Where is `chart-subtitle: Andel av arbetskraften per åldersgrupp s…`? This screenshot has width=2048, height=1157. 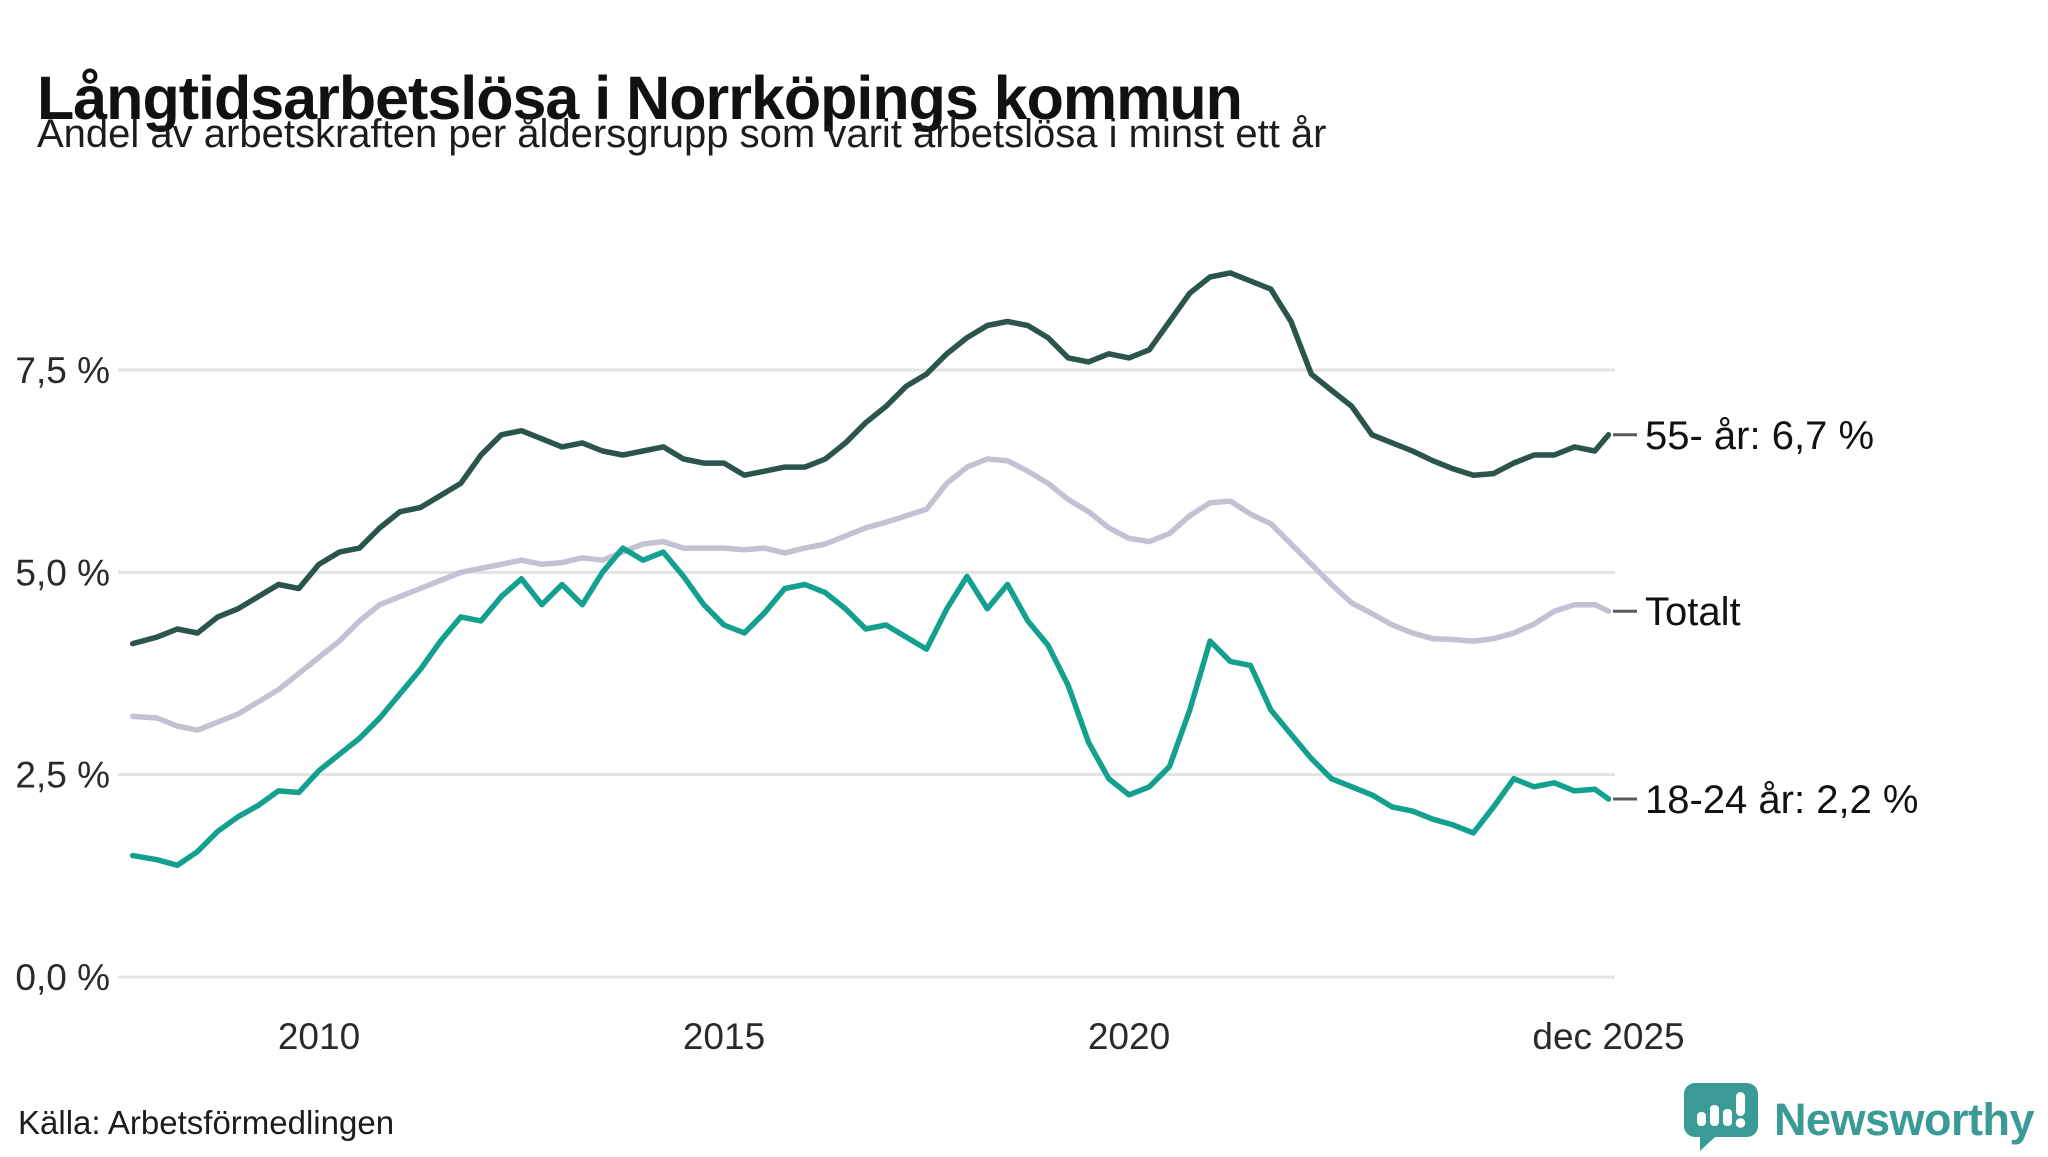
chart-subtitle: Andel av arbetskraften per åldersgrupp s… is located at coordinates (682, 134).